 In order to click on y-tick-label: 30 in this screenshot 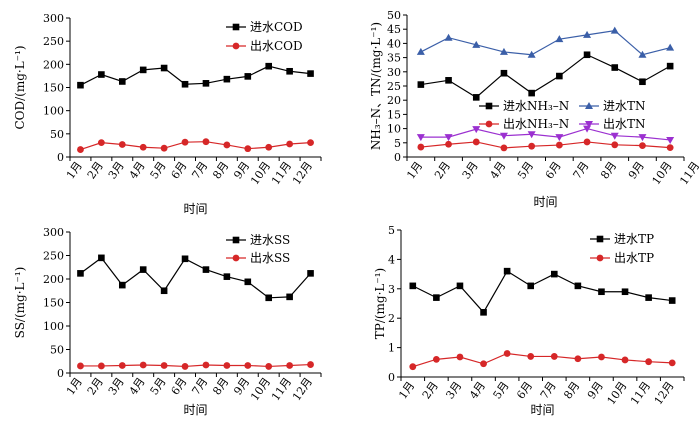, I will do `click(394, 72)`.